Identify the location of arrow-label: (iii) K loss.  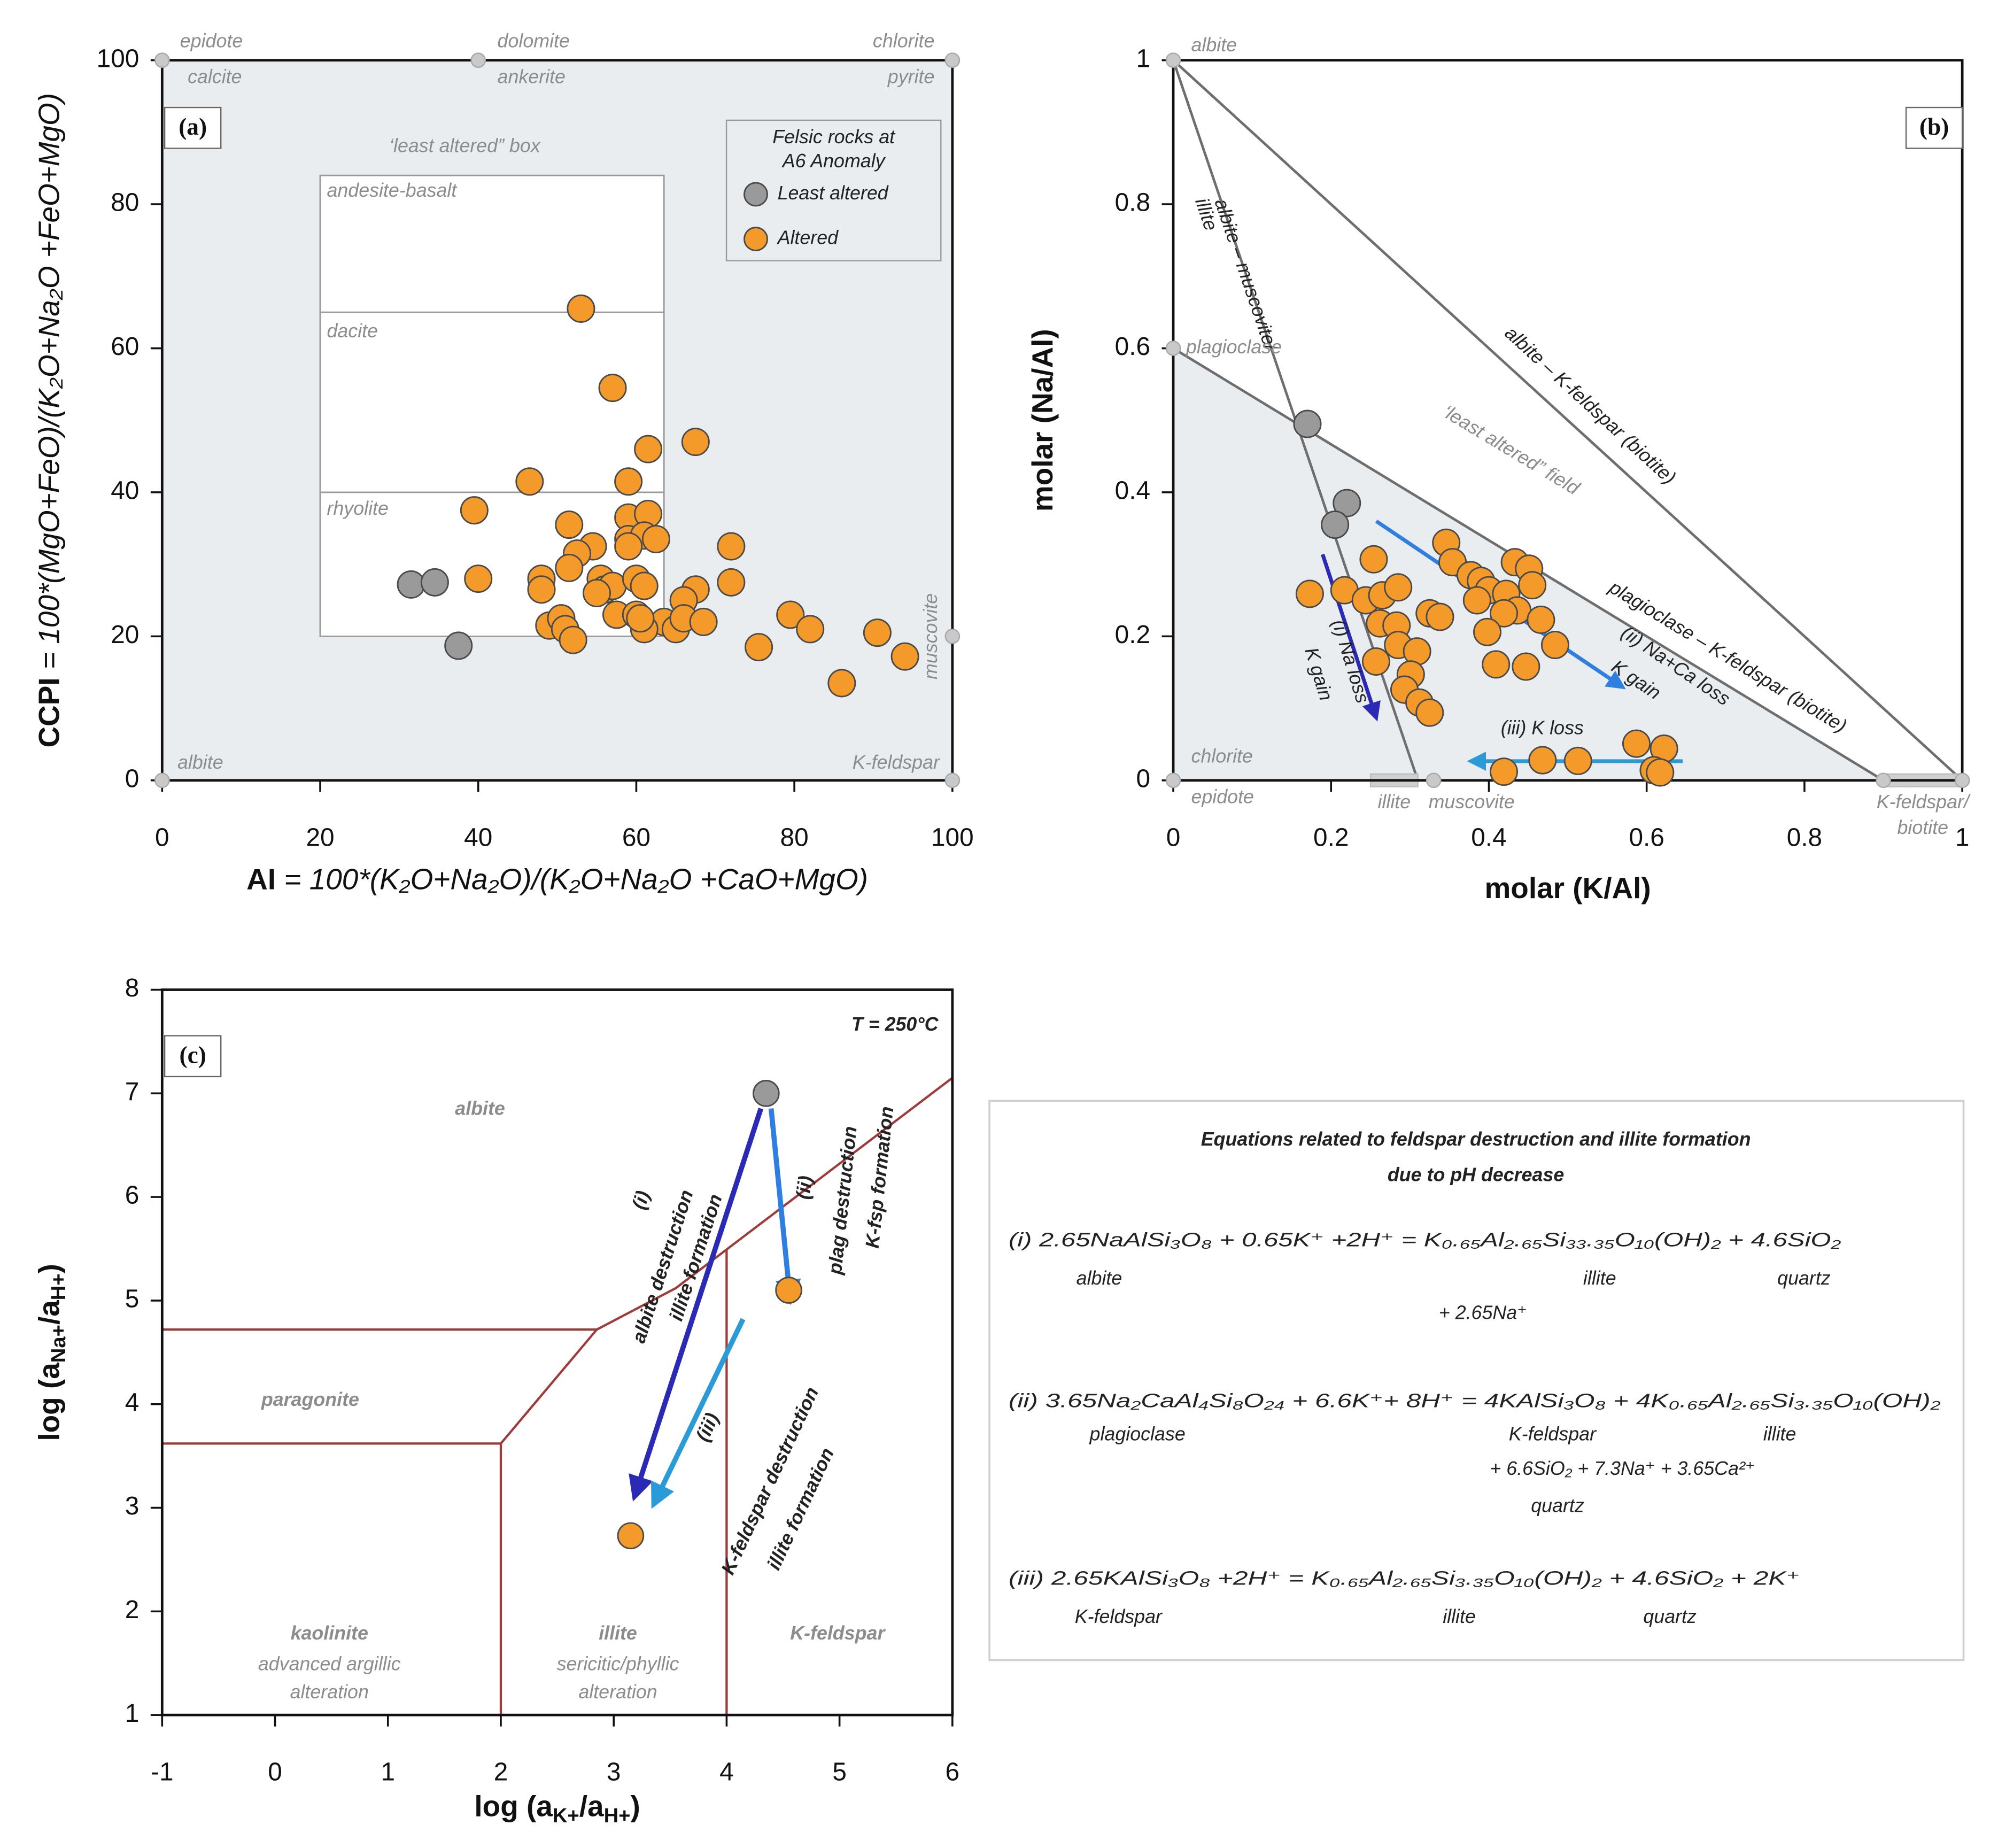
(1542, 728).